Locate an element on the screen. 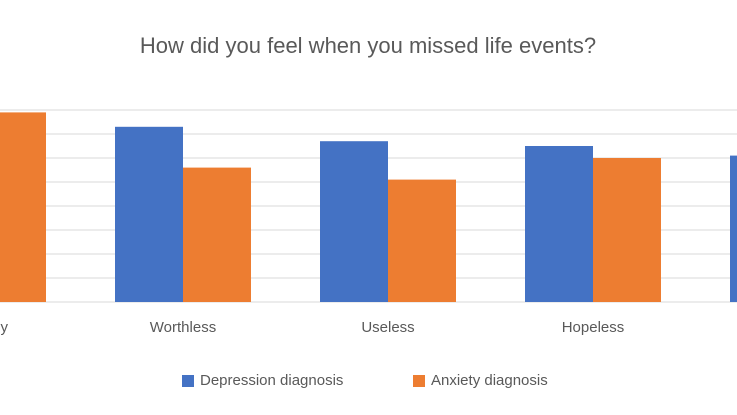  x-tick-label: Useless is located at coordinates (387, 327).